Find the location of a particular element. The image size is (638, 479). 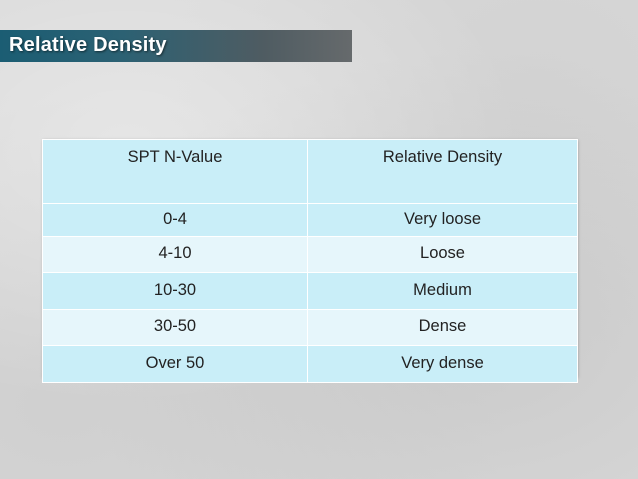

density-cell: Medium is located at coordinates (442, 291).